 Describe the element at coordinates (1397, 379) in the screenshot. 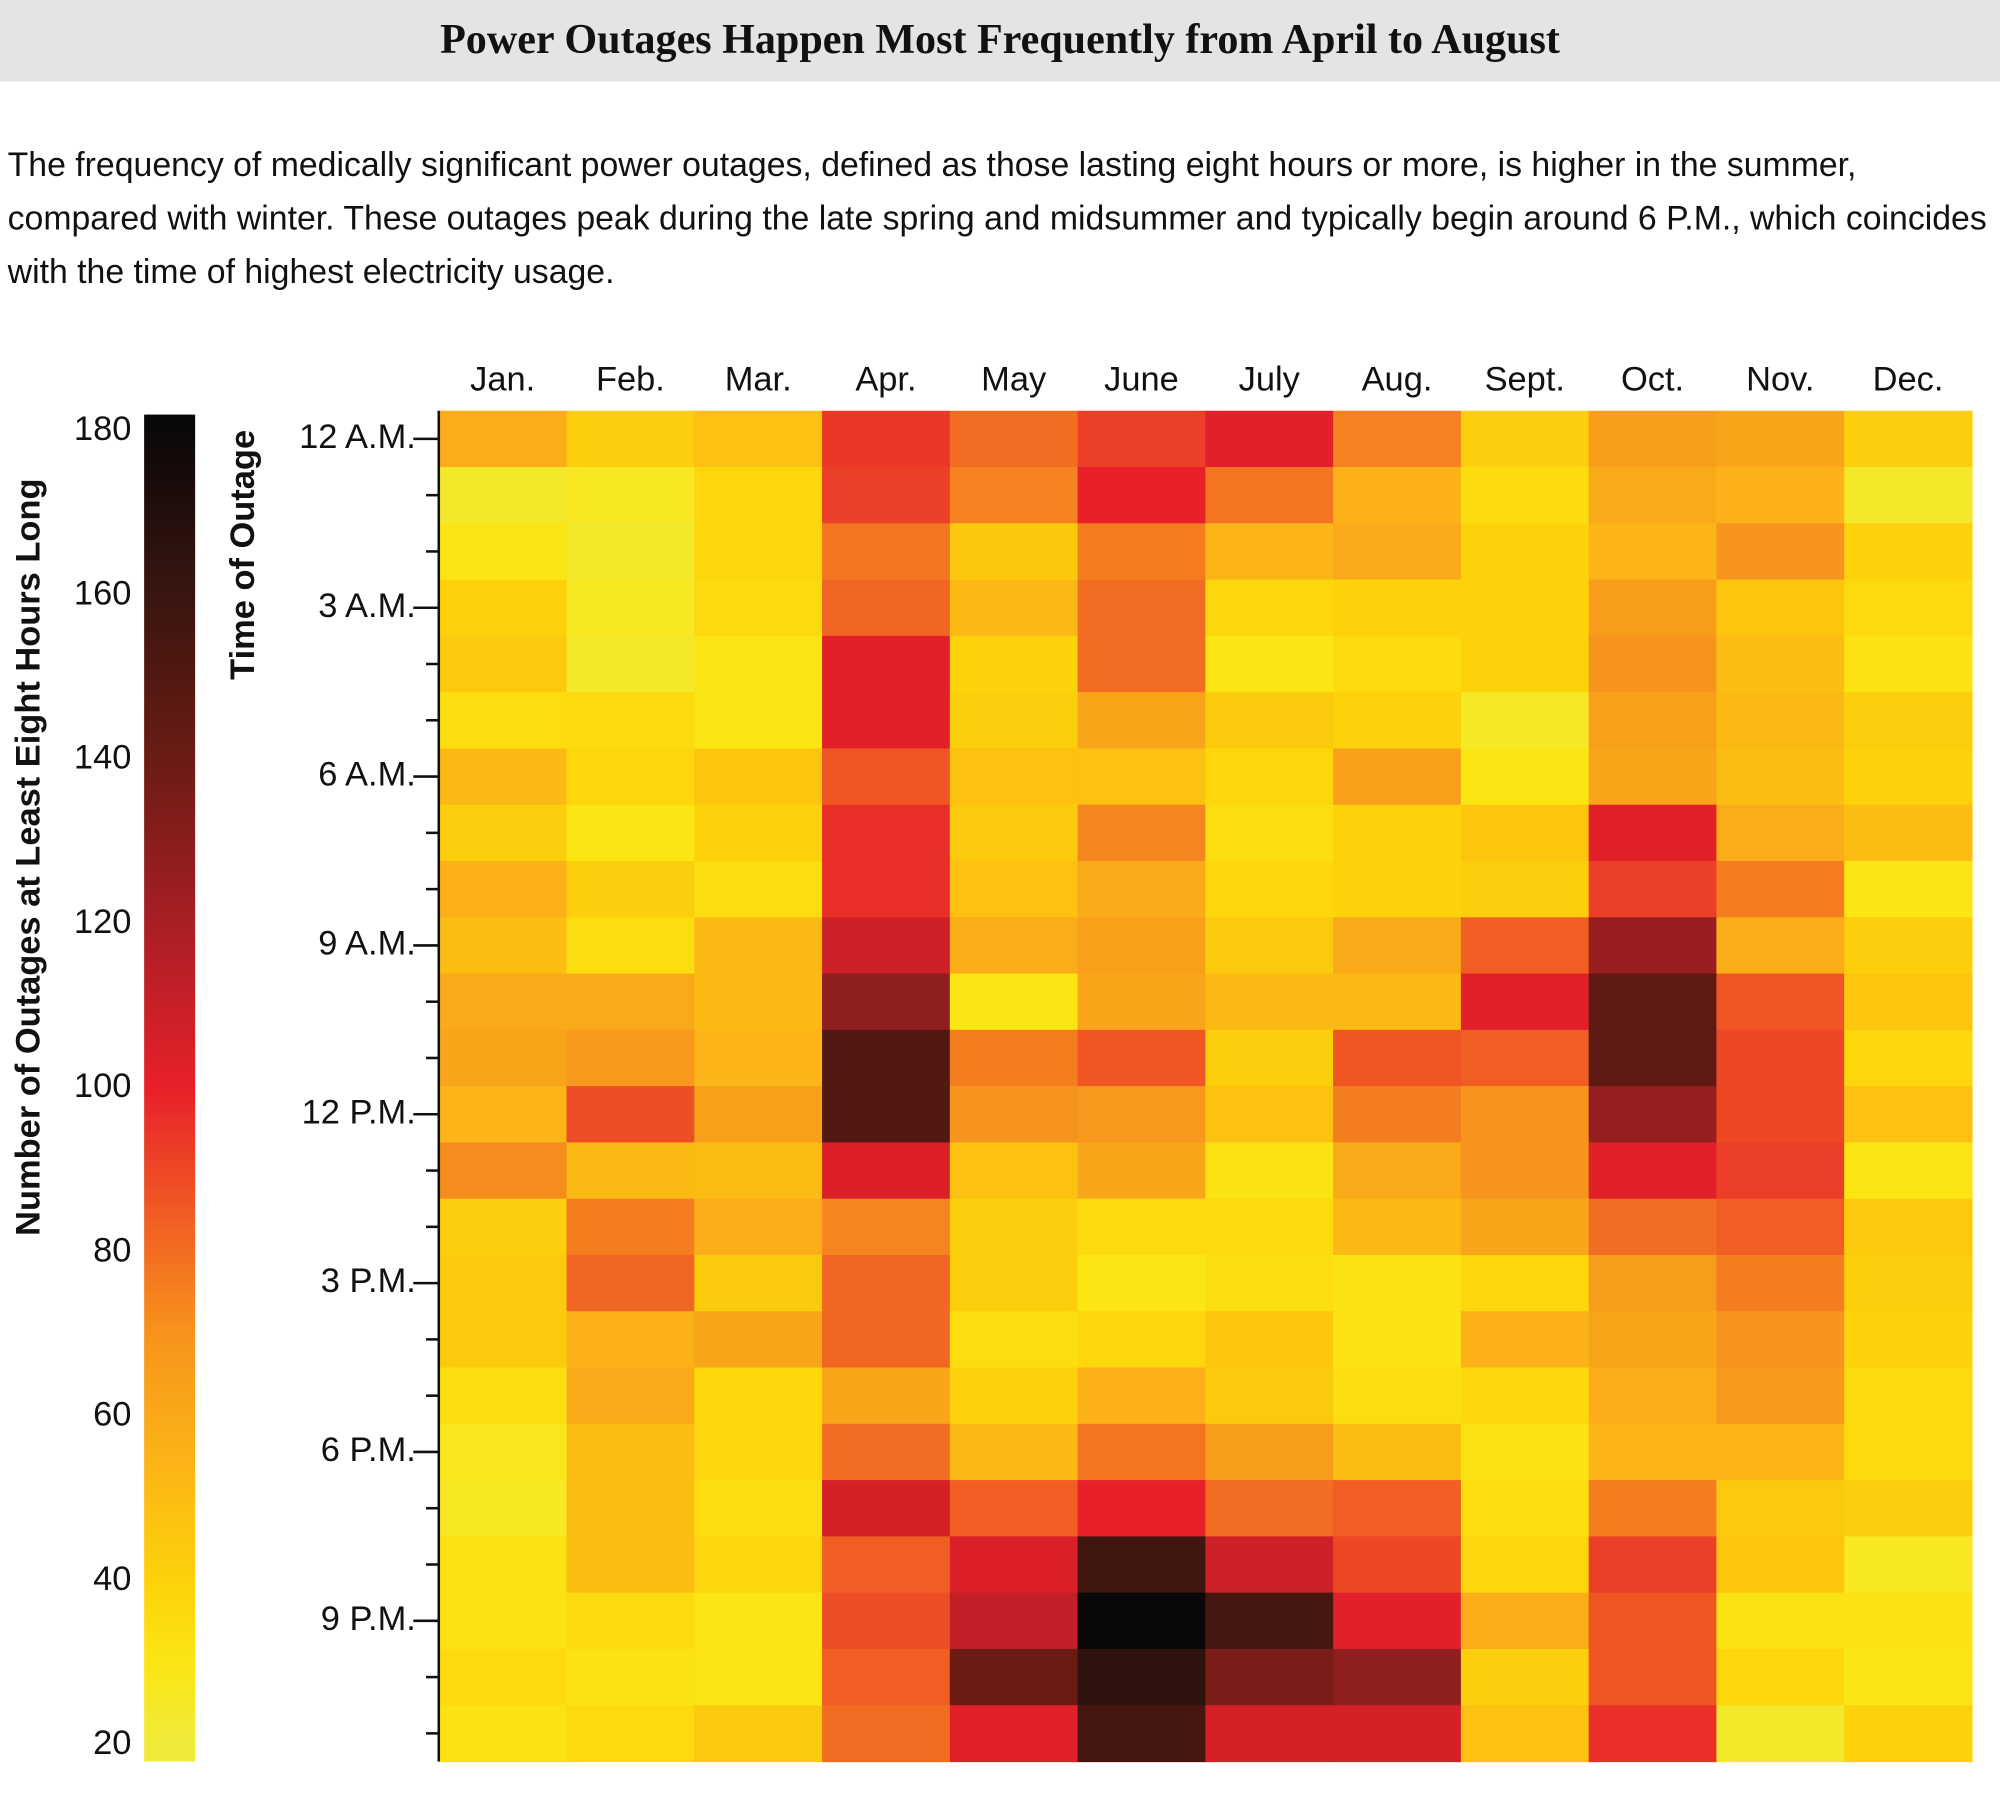

I see `x-tick-label: Aug.` at that location.